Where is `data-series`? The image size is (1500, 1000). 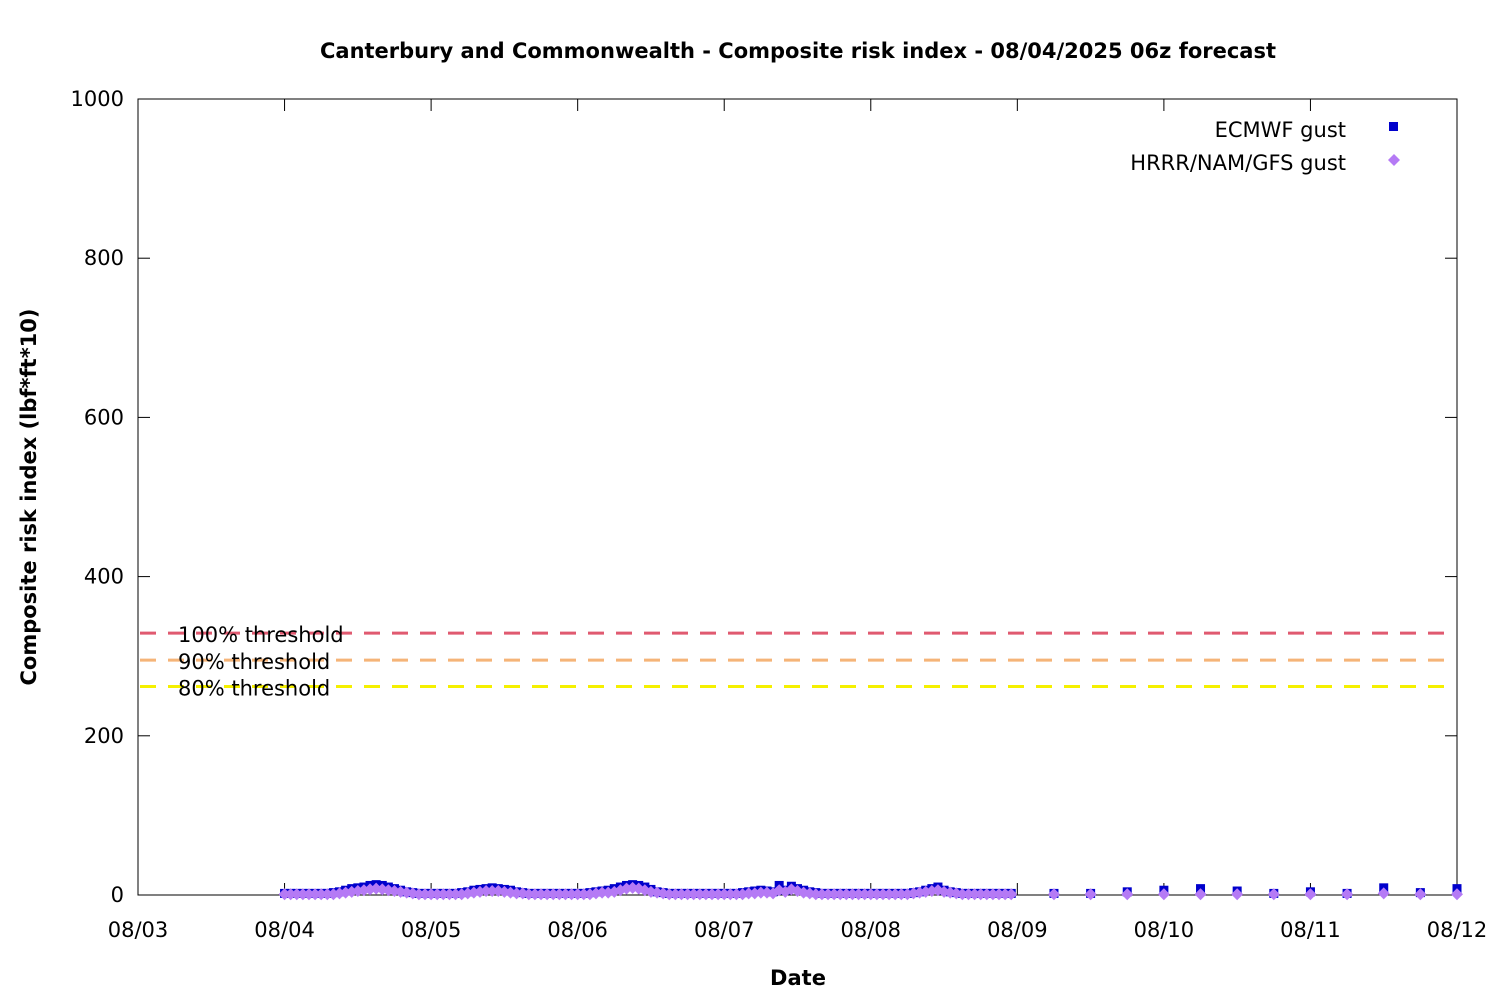
data-series is located at coordinates (870, 890).